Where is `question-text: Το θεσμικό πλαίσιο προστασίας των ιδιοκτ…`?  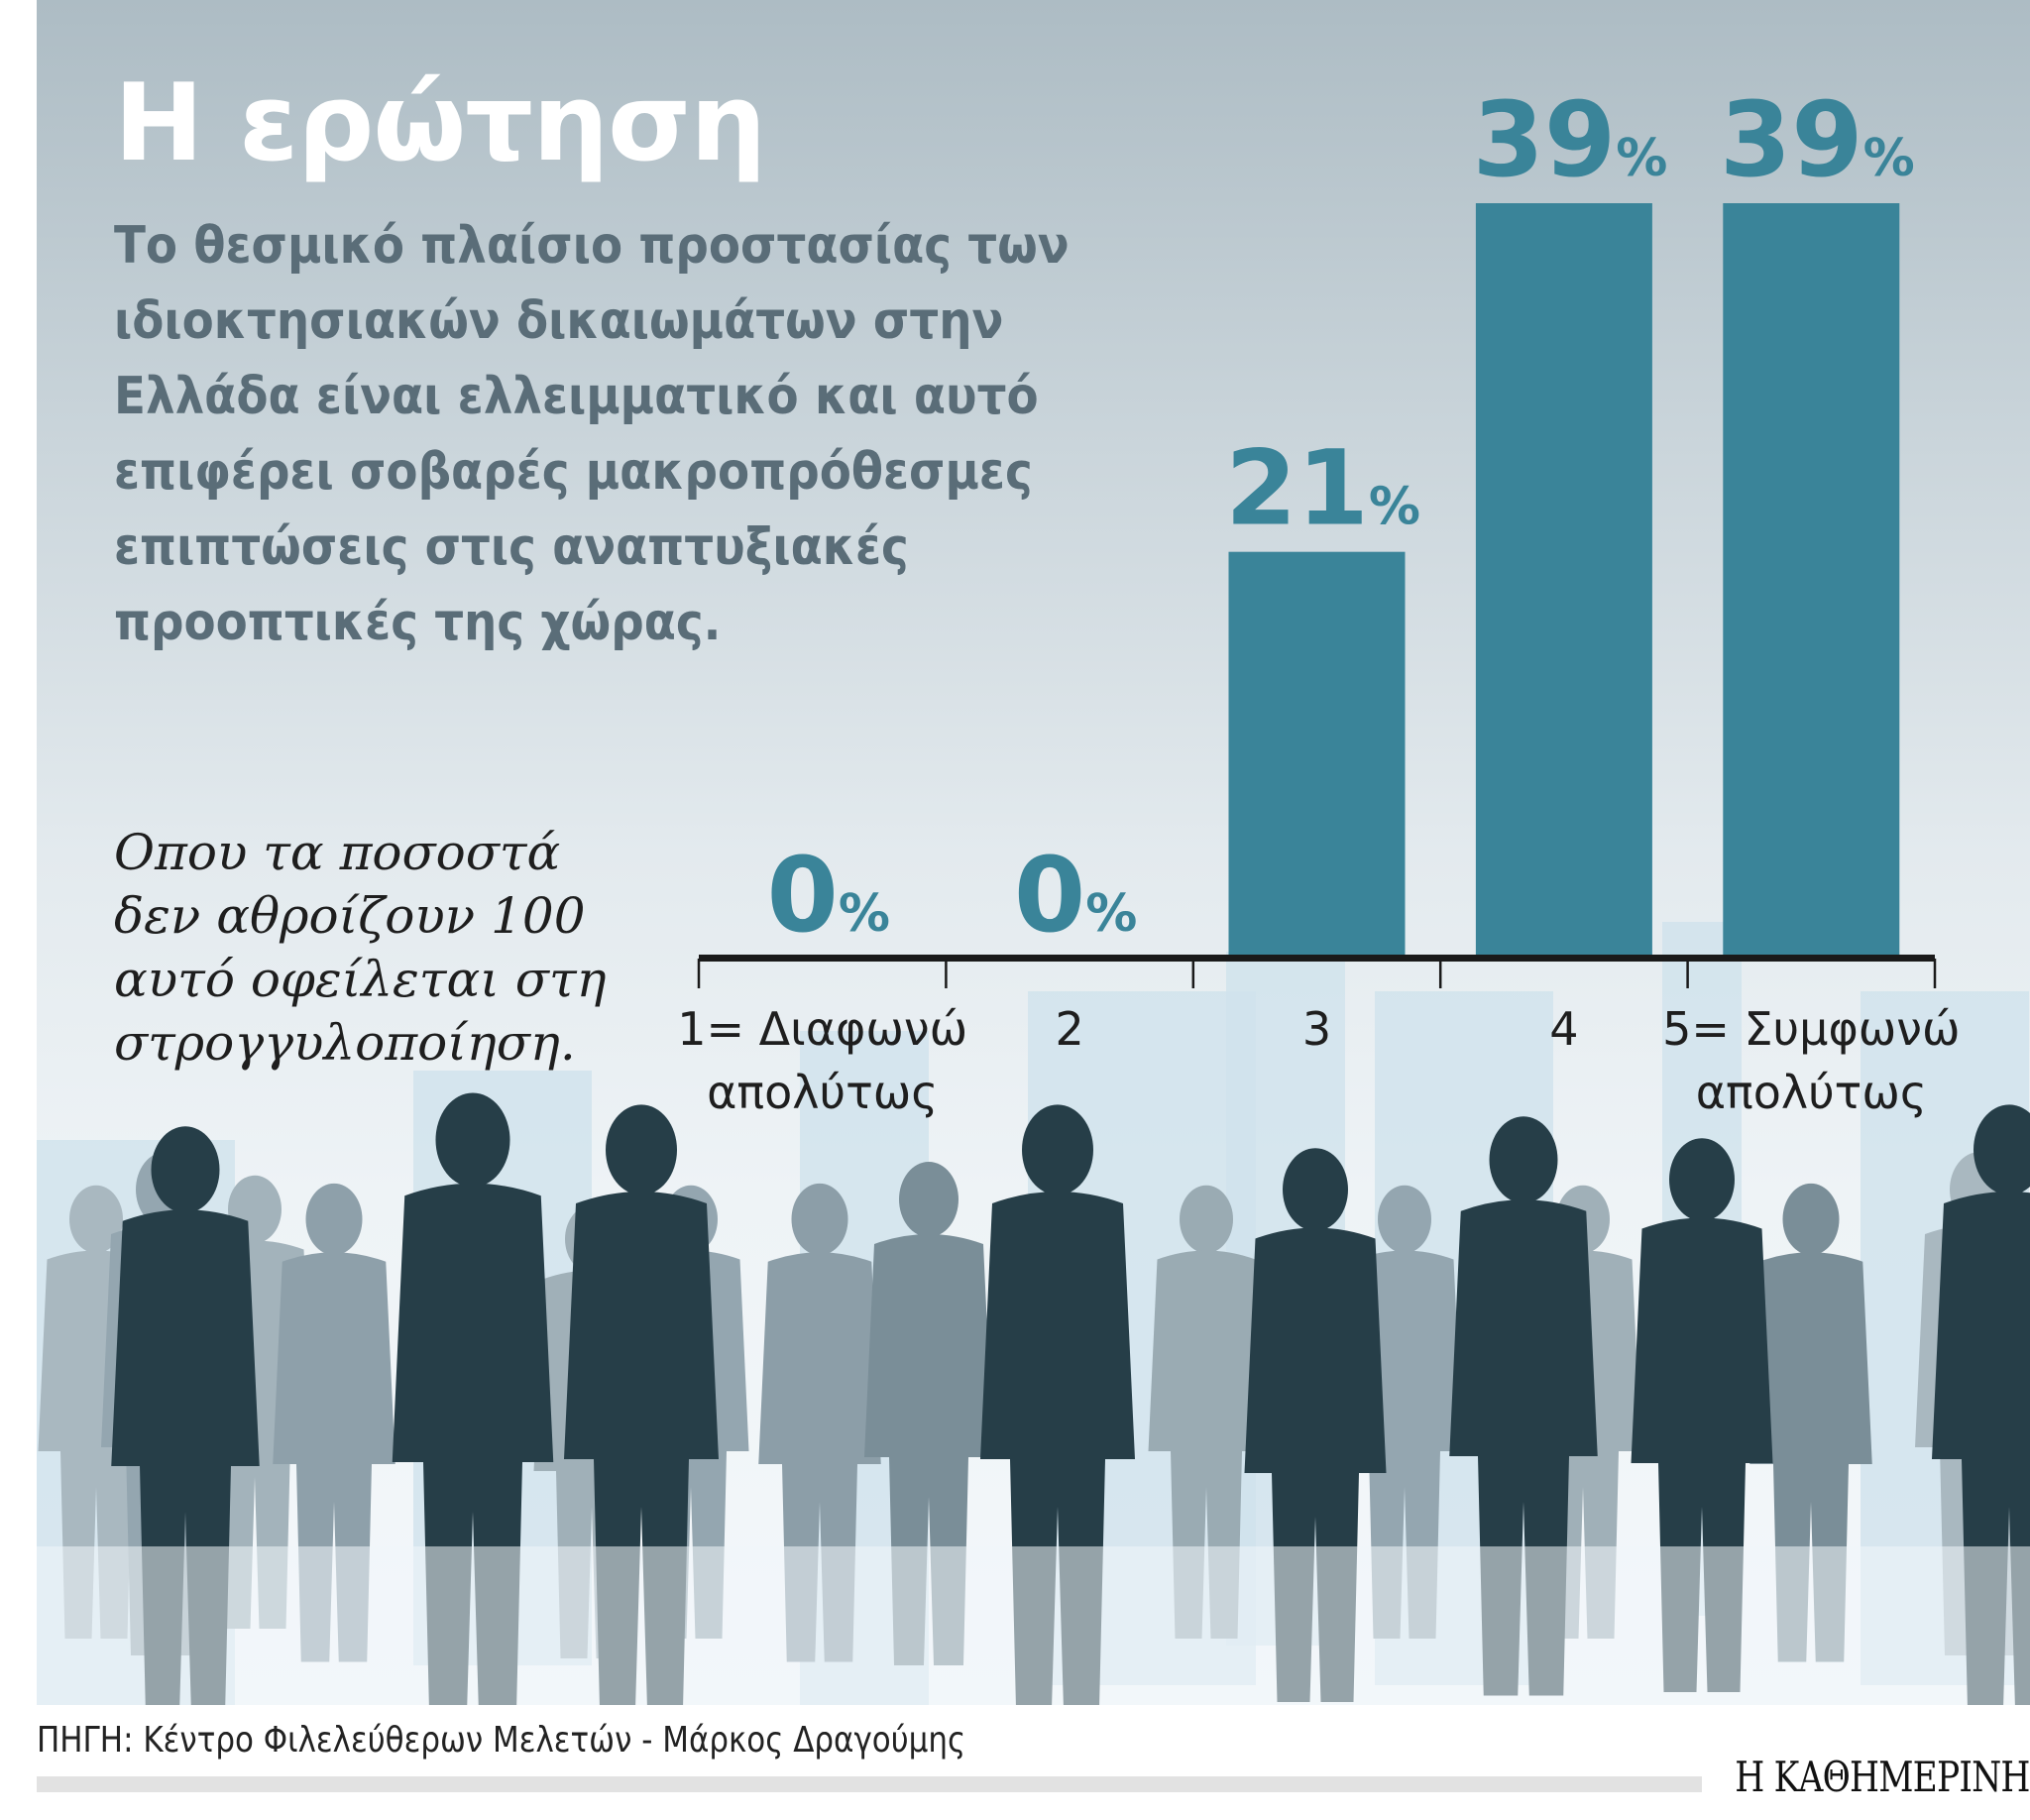 question-text: Το θεσμικό πλαίσιο προστασίας των ιδιοκτ… is located at coordinates (592, 434).